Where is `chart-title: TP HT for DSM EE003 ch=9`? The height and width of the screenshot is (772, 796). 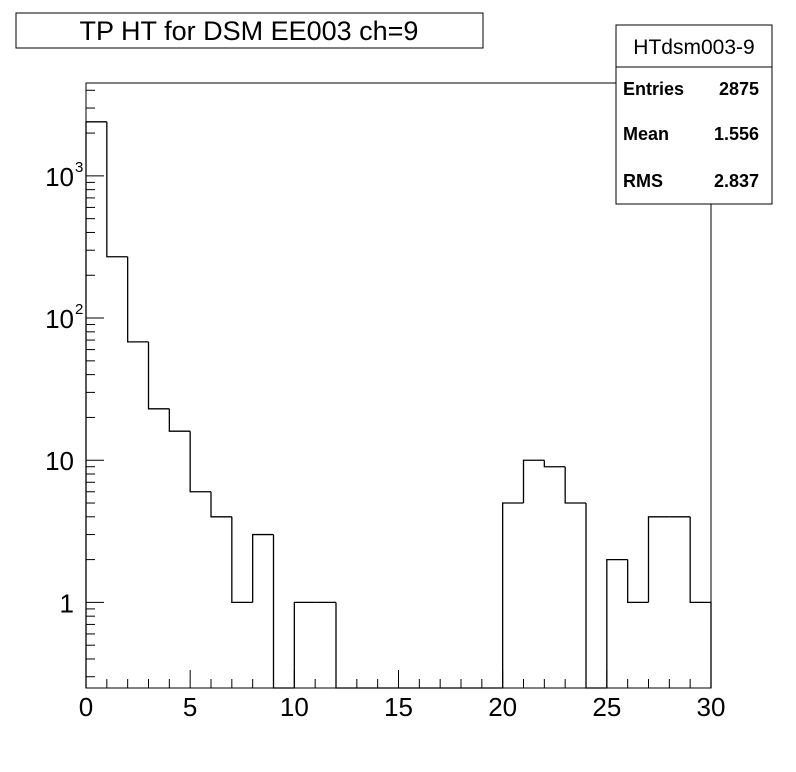
chart-title: TP HT for DSM EE003 ch=9 is located at coordinates (249, 31).